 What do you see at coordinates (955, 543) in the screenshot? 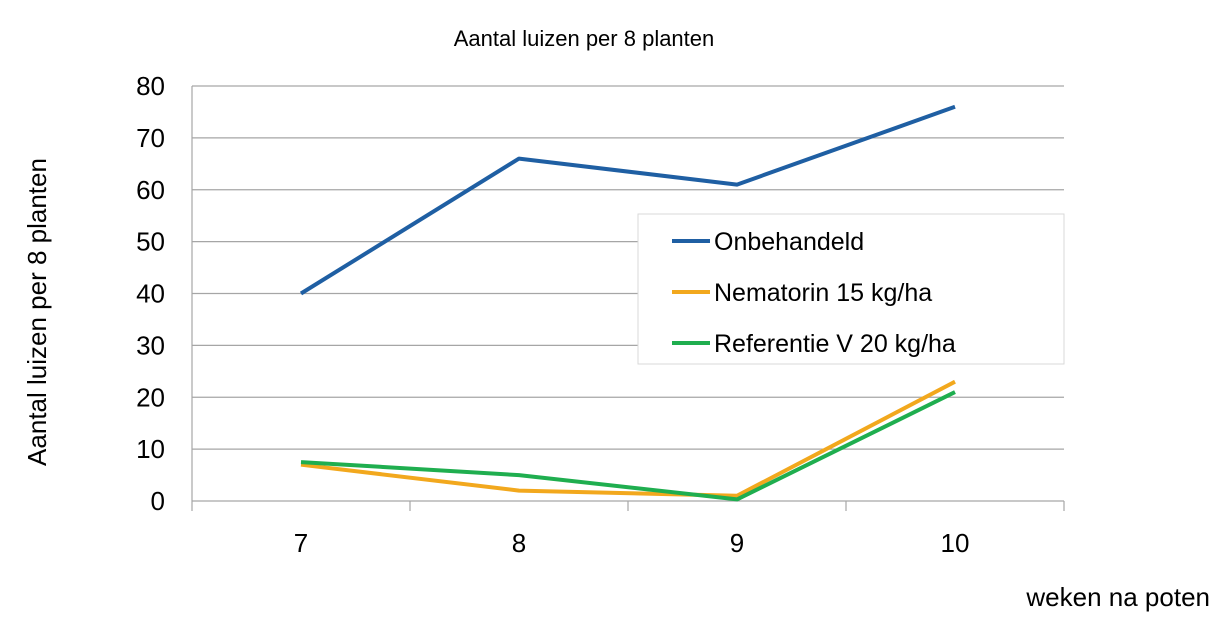
I see `x-tick-label: 10` at bounding box center [955, 543].